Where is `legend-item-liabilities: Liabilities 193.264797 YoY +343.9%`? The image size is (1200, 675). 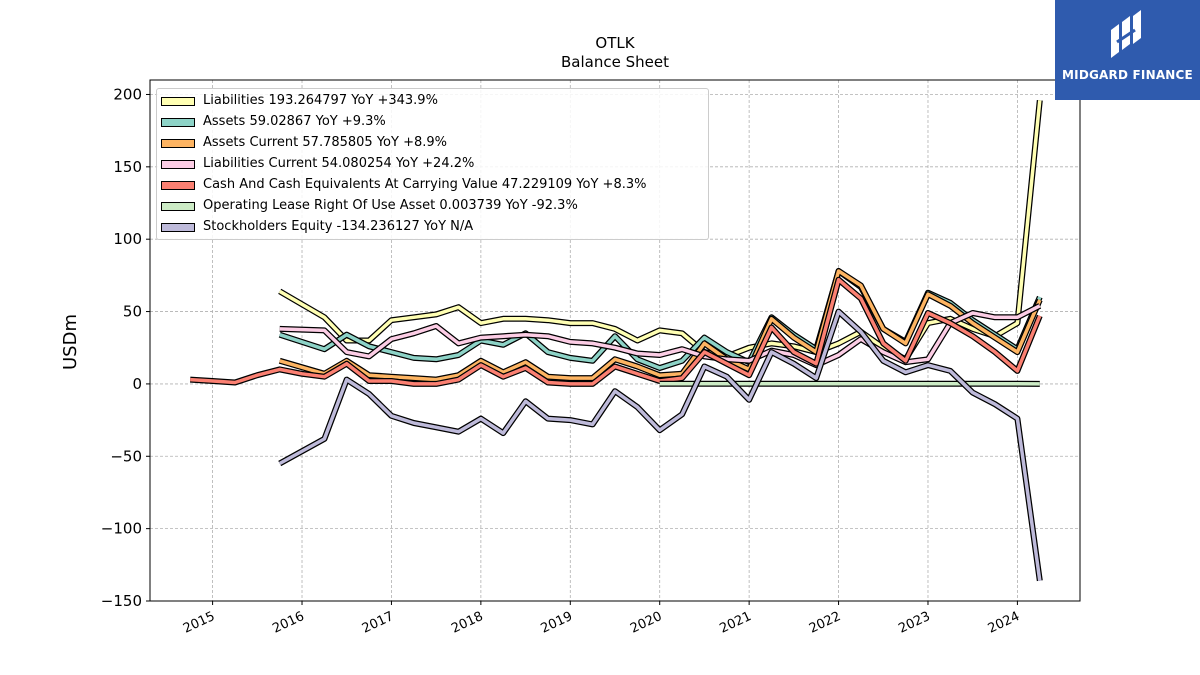 legend-item-liabilities: Liabilities 193.264797 YoY +343.9% is located at coordinates (432, 101).